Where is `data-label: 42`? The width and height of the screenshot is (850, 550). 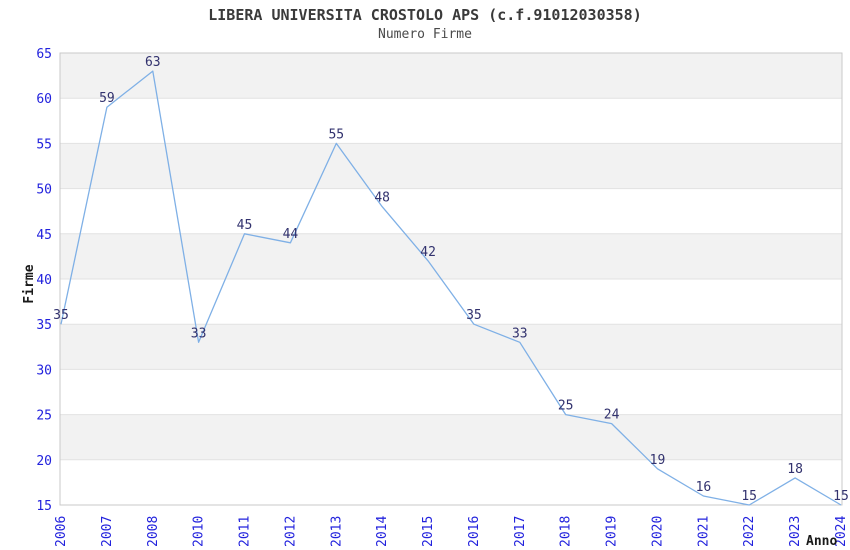
data-label: 42 is located at coordinates (428, 252).